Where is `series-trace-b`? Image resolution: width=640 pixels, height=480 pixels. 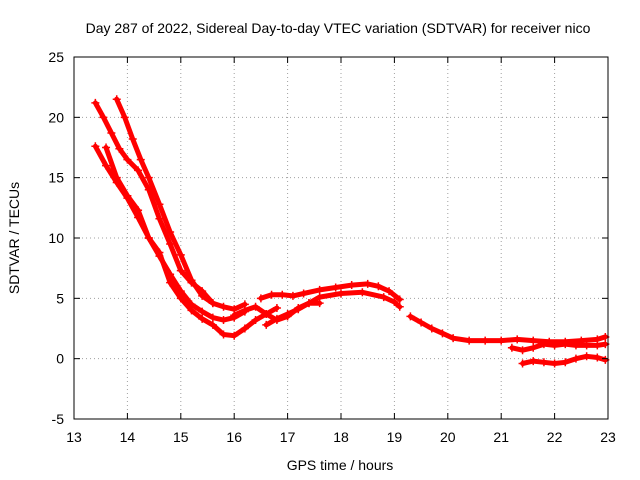 series-trace-b is located at coordinates (180, 204).